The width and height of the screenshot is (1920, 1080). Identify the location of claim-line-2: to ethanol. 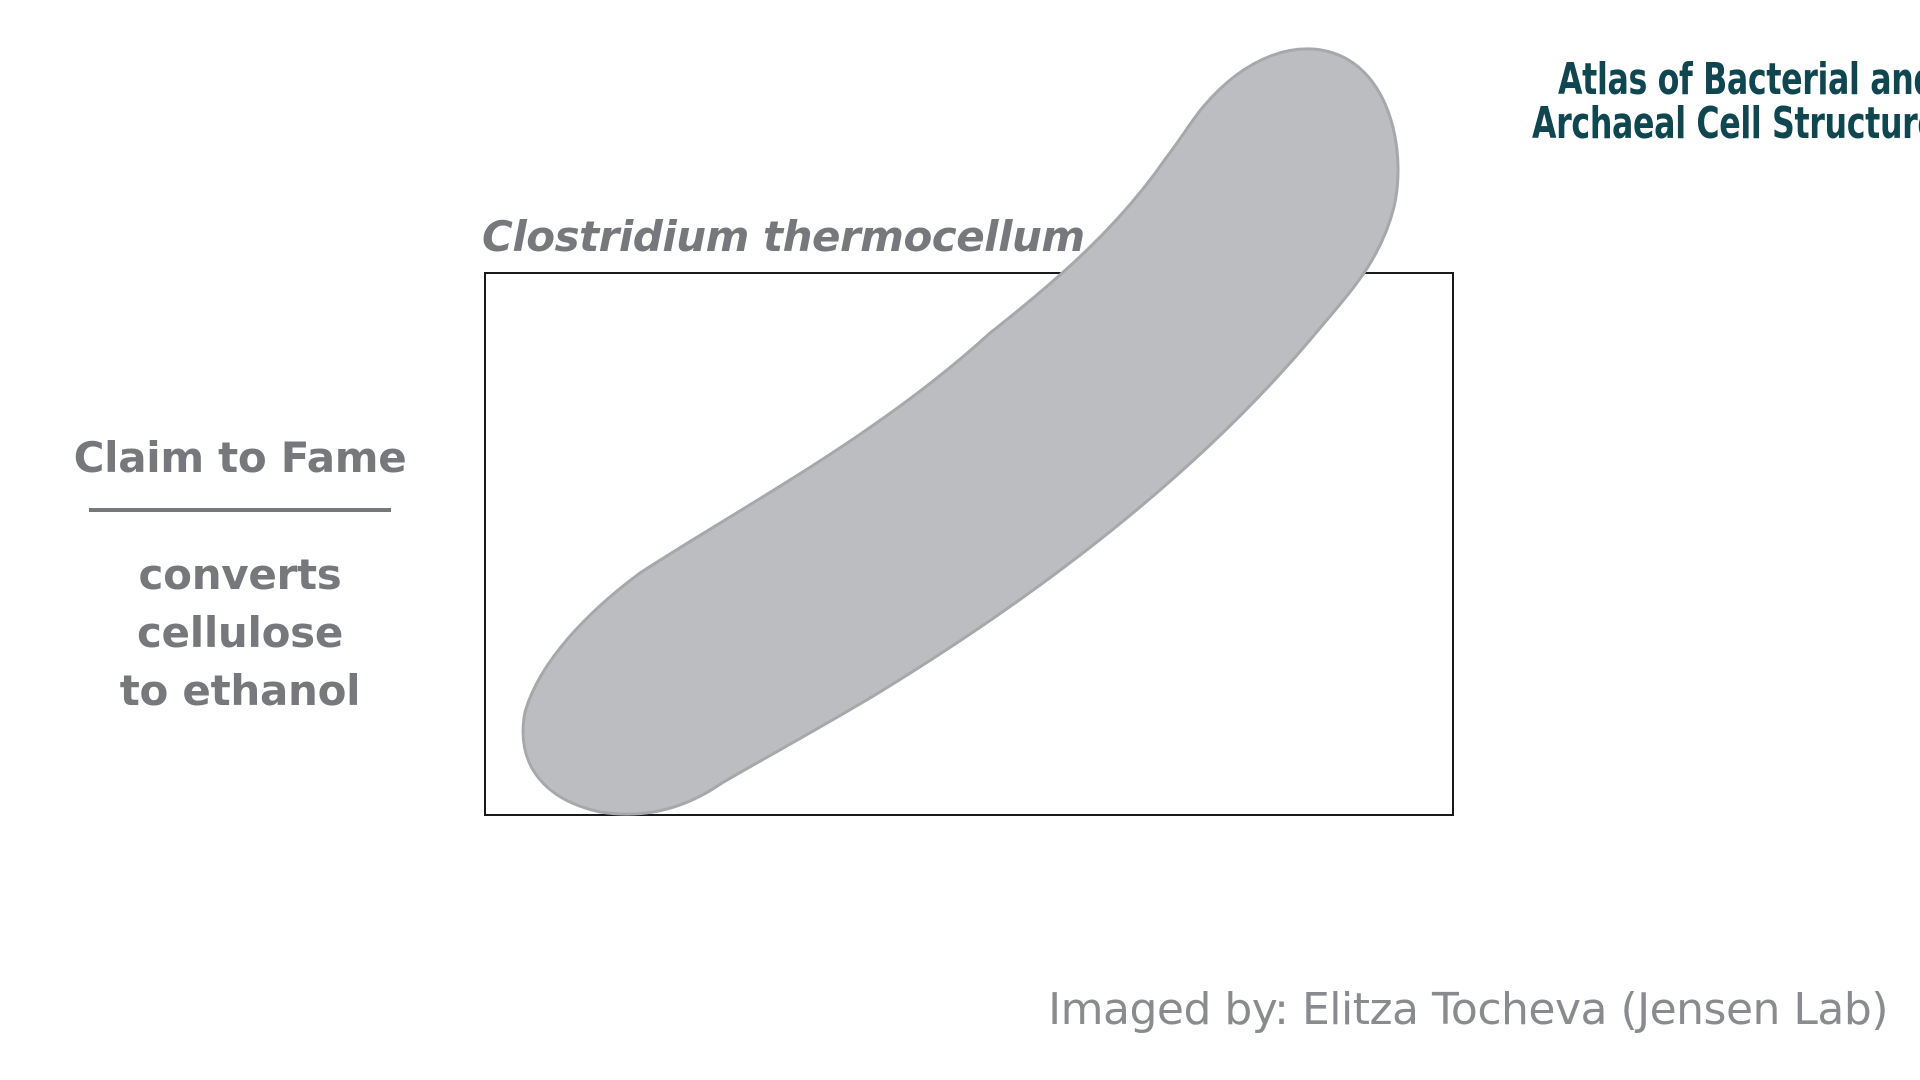
(240, 690).